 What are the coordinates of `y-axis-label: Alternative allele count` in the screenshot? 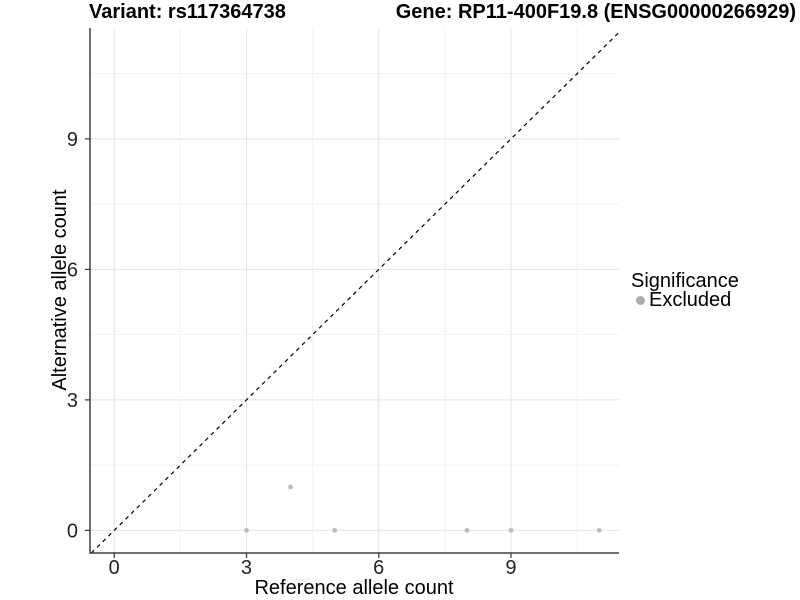 It's located at (60, 290).